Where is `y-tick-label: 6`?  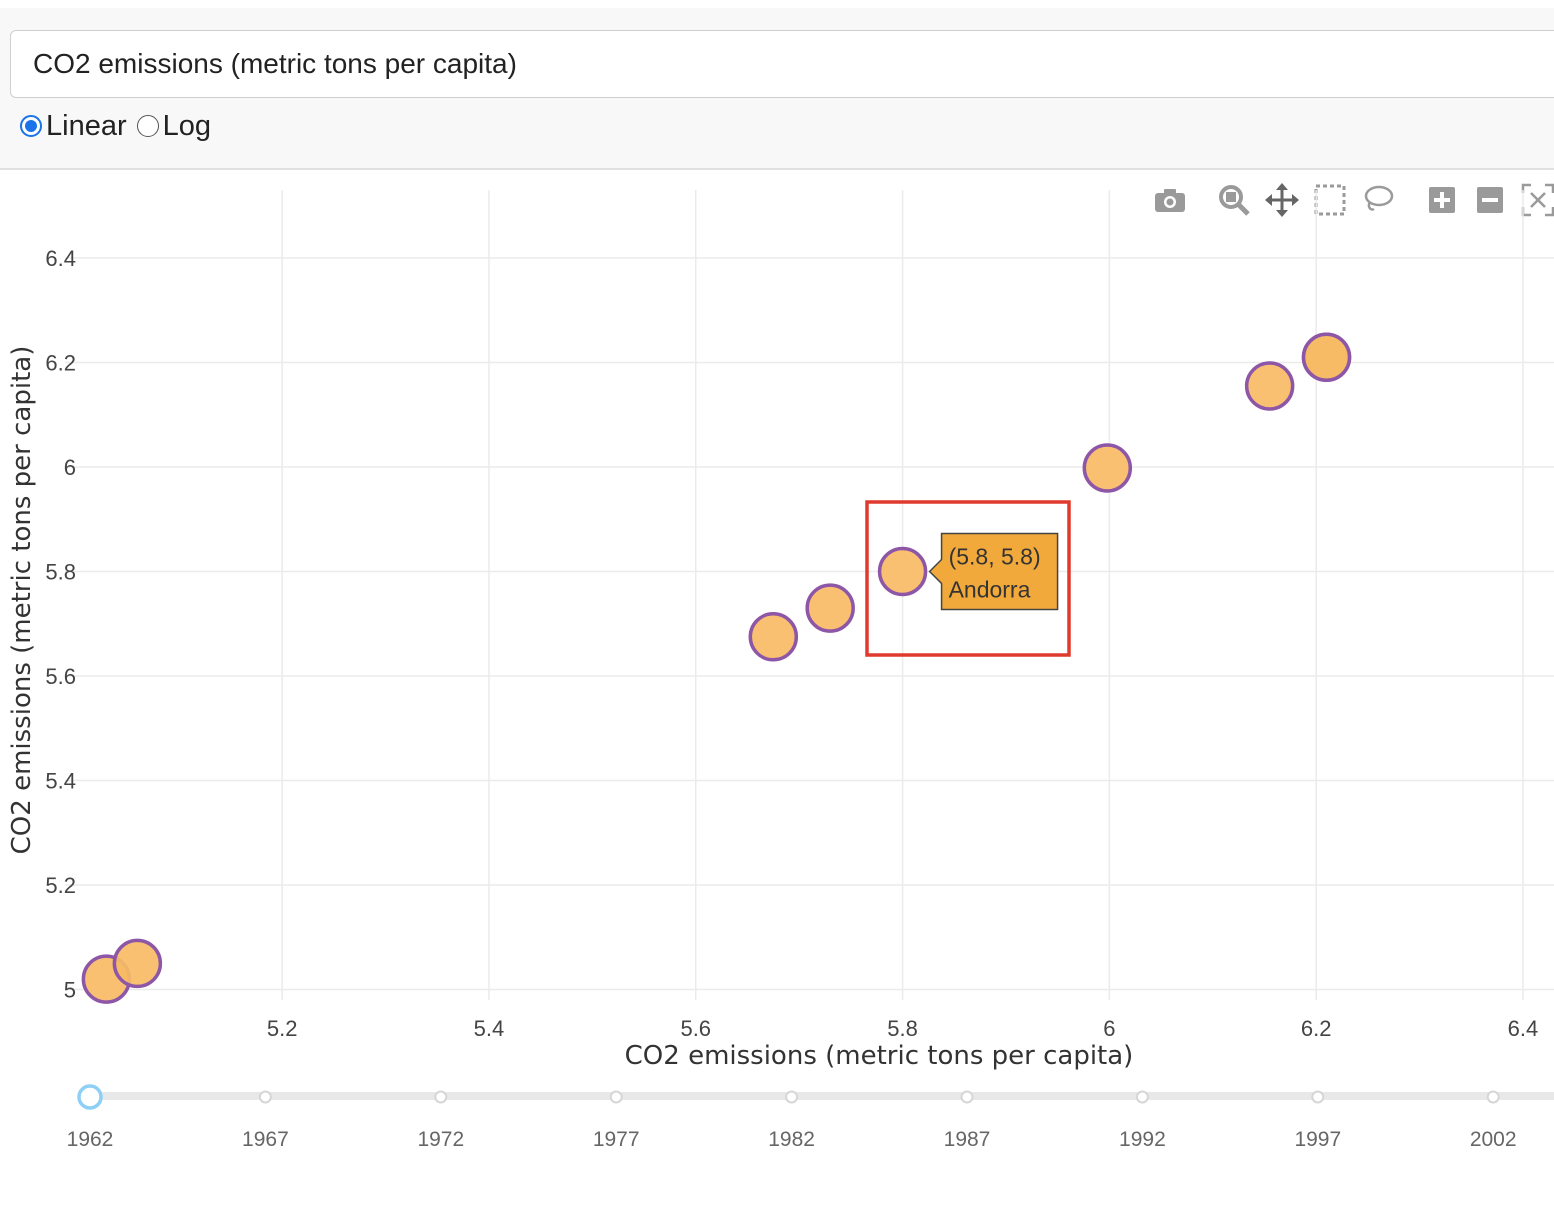
y-tick-label: 6 is located at coordinates (70, 467).